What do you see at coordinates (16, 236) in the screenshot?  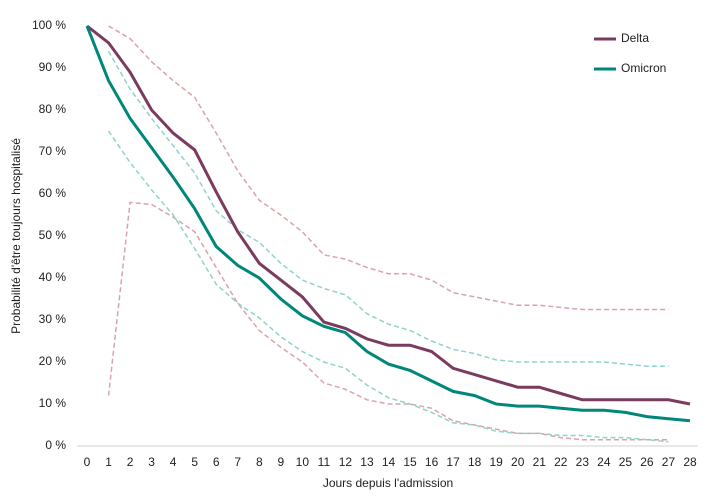 I see `y-axis-title: Probabilité d'être toujours hospitalisé` at bounding box center [16, 236].